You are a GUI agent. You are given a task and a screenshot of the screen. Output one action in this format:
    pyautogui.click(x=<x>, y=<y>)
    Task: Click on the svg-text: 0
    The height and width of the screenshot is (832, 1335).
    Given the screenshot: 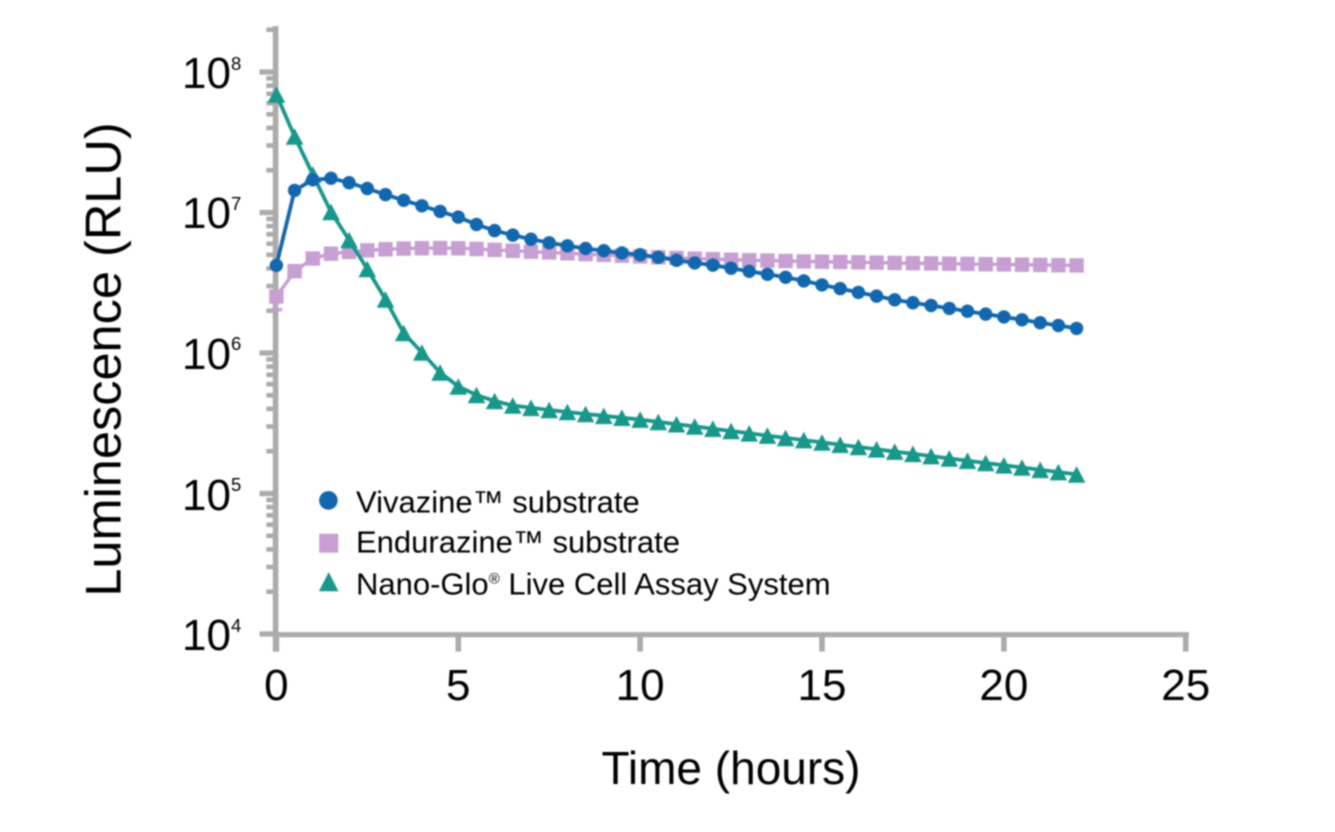 What is the action you would take?
    pyautogui.click(x=276, y=685)
    